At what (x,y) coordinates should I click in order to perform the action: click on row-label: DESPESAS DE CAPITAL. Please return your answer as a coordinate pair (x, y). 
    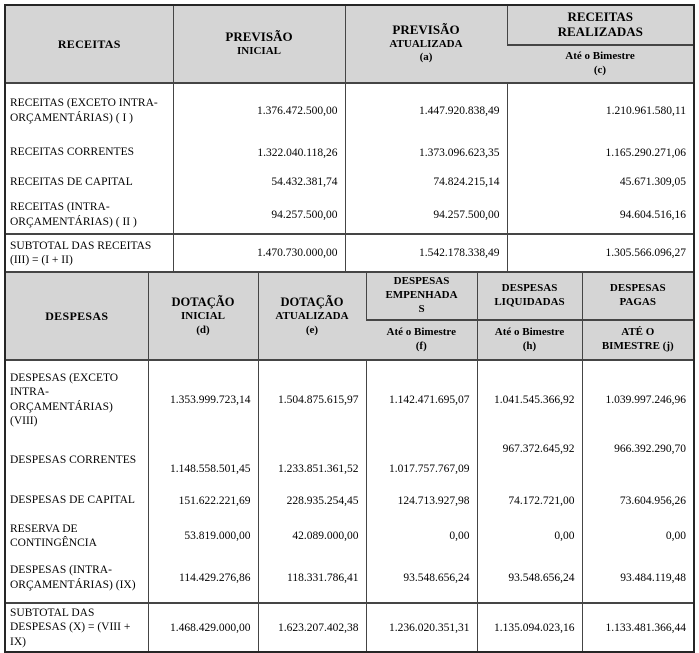
    Looking at the image, I should click on (72, 500).